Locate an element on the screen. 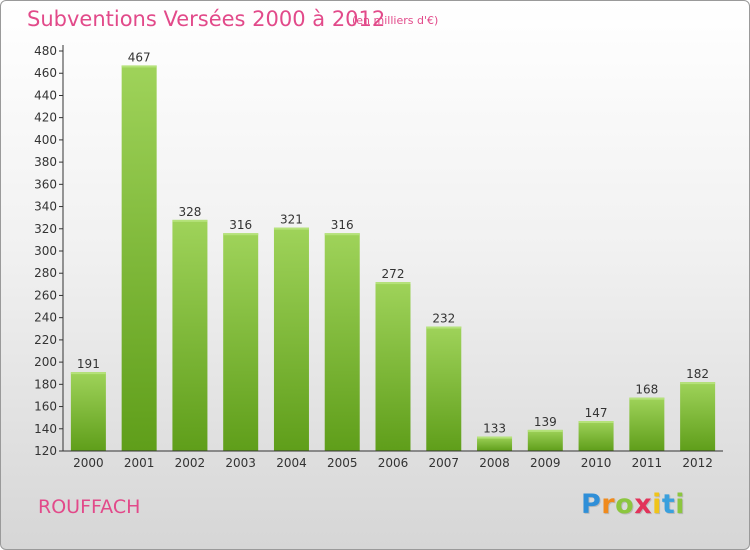 This screenshot has height=550, width=750. x-tick-label: 2009 is located at coordinates (545, 463).